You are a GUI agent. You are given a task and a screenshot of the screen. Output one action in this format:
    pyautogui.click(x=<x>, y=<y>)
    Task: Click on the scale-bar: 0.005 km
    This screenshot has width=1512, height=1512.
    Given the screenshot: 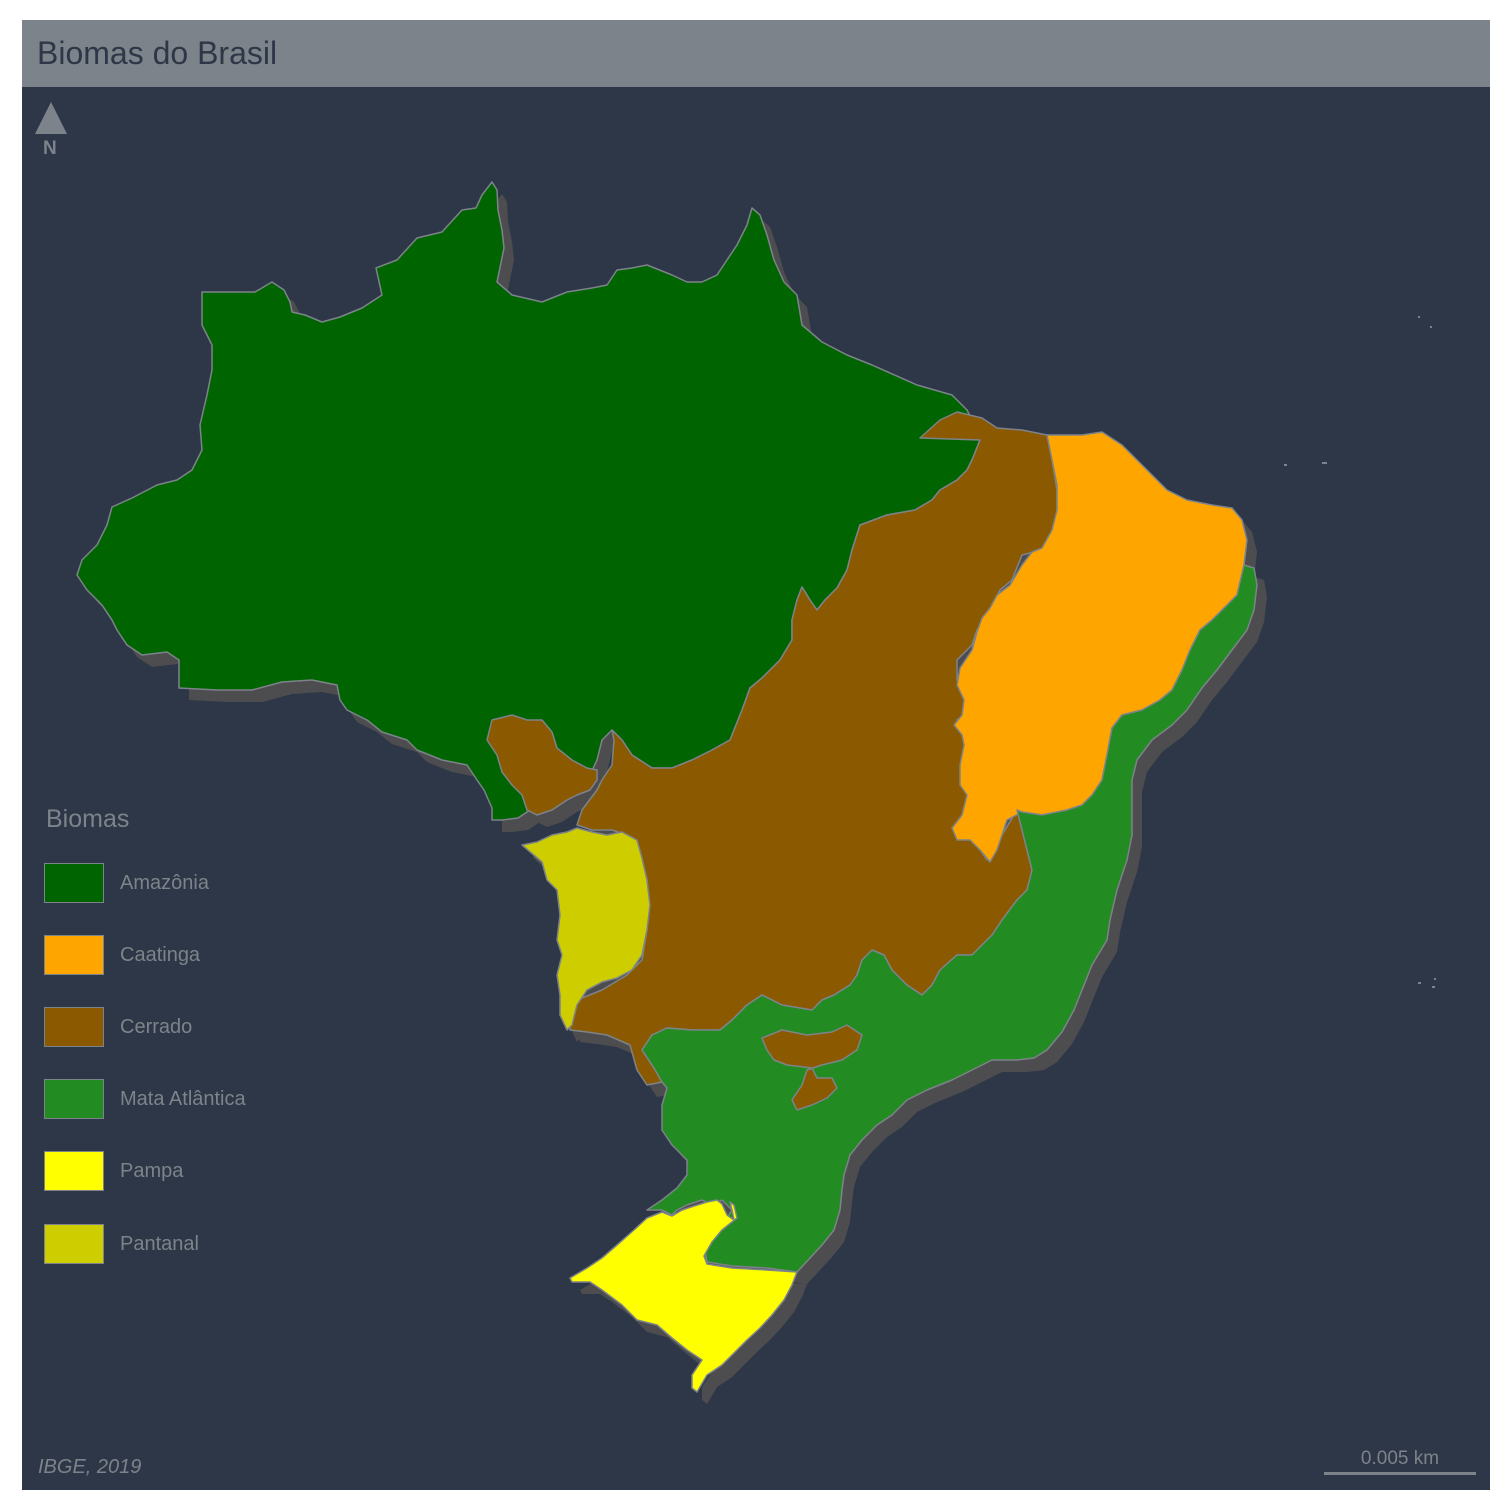 What is the action you would take?
    pyautogui.click(x=1400, y=1463)
    